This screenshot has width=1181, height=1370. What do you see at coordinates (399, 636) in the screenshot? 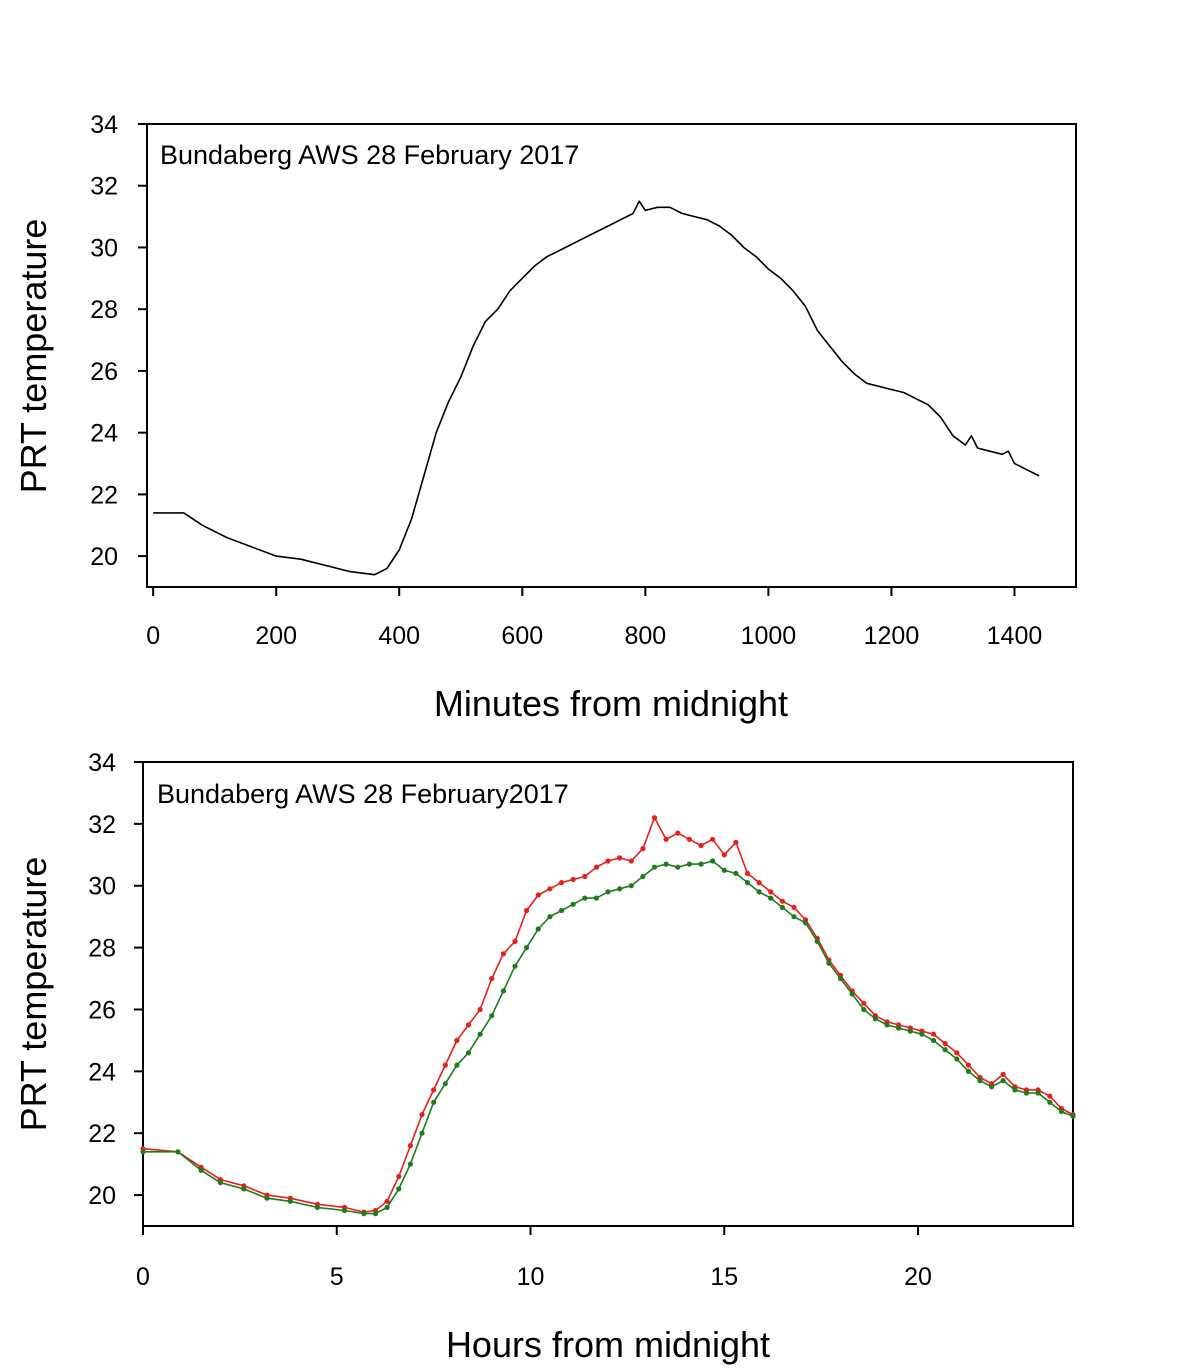
I see `x-tick-label: 400` at bounding box center [399, 636].